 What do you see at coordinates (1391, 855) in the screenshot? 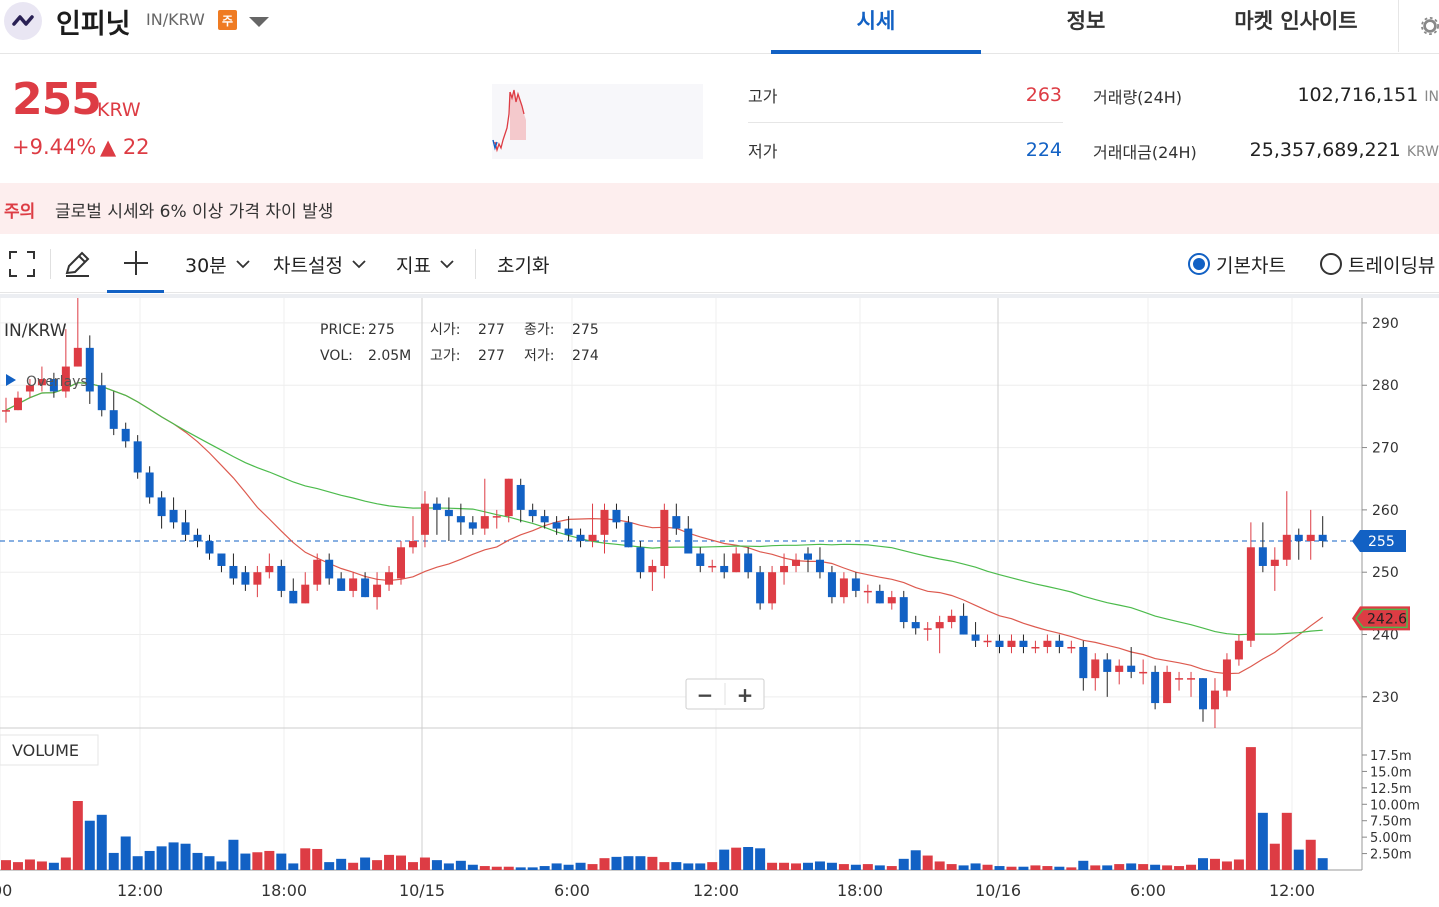
I see `volume-tick-label: 2.50m` at bounding box center [1391, 855].